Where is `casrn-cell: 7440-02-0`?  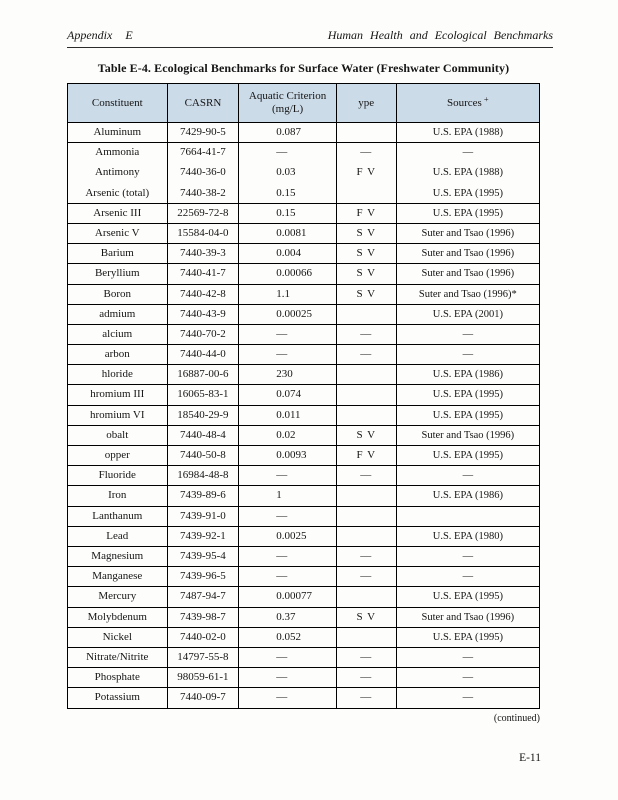 casrn-cell: 7440-02-0 is located at coordinates (204, 637).